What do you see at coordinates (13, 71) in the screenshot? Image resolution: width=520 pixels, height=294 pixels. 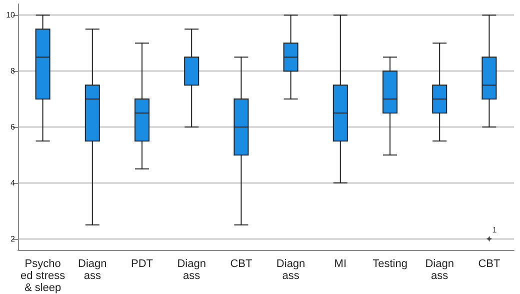 I see `y-tick-label: 8` at bounding box center [13, 71].